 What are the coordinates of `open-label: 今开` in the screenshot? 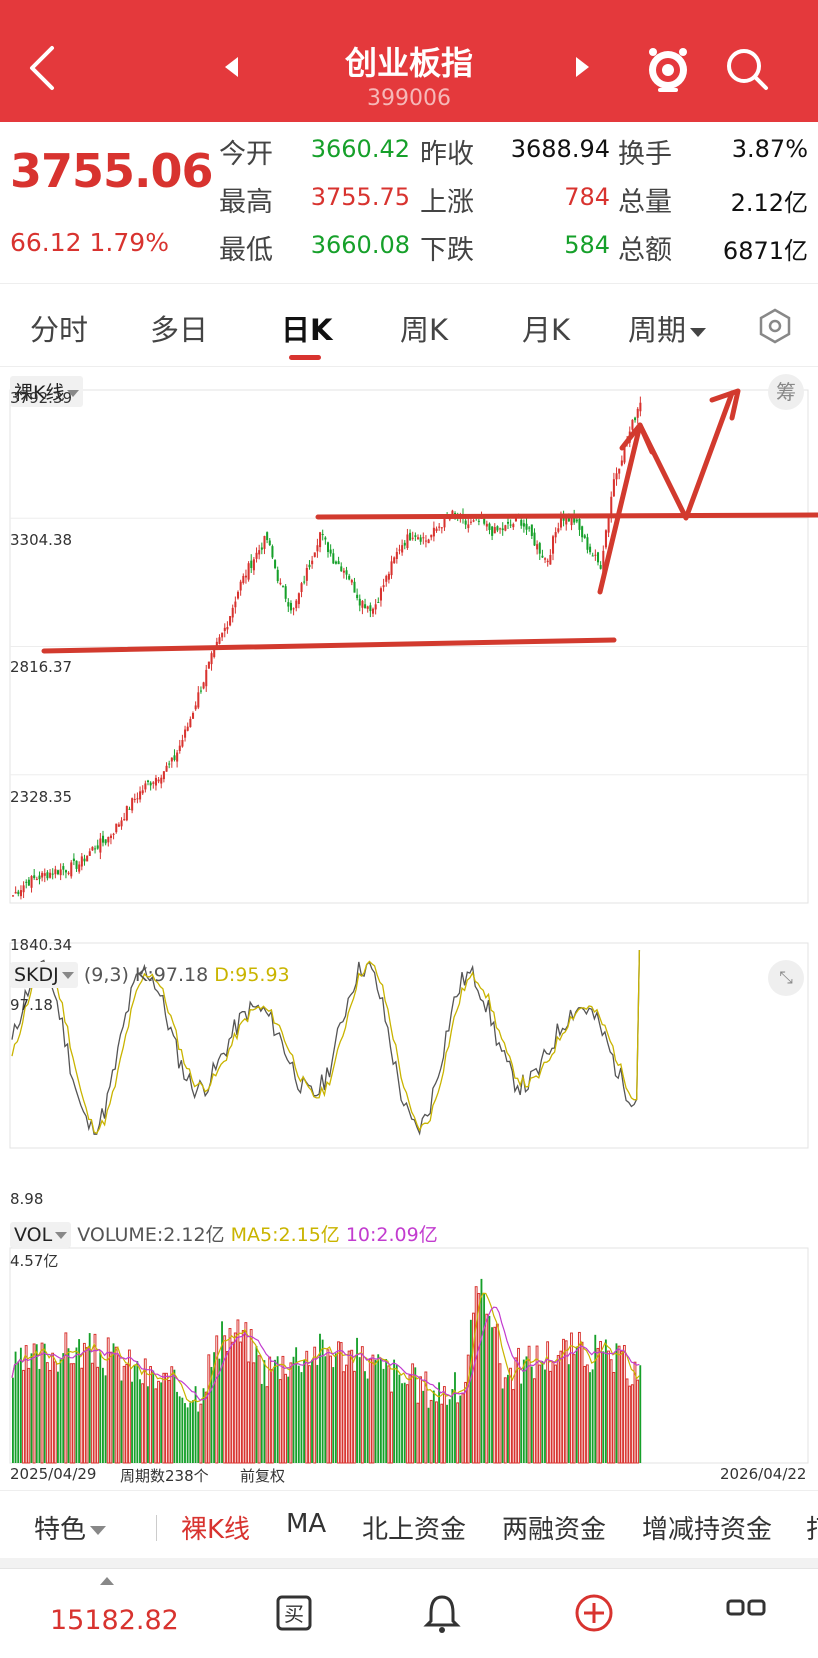 It's located at (246, 154).